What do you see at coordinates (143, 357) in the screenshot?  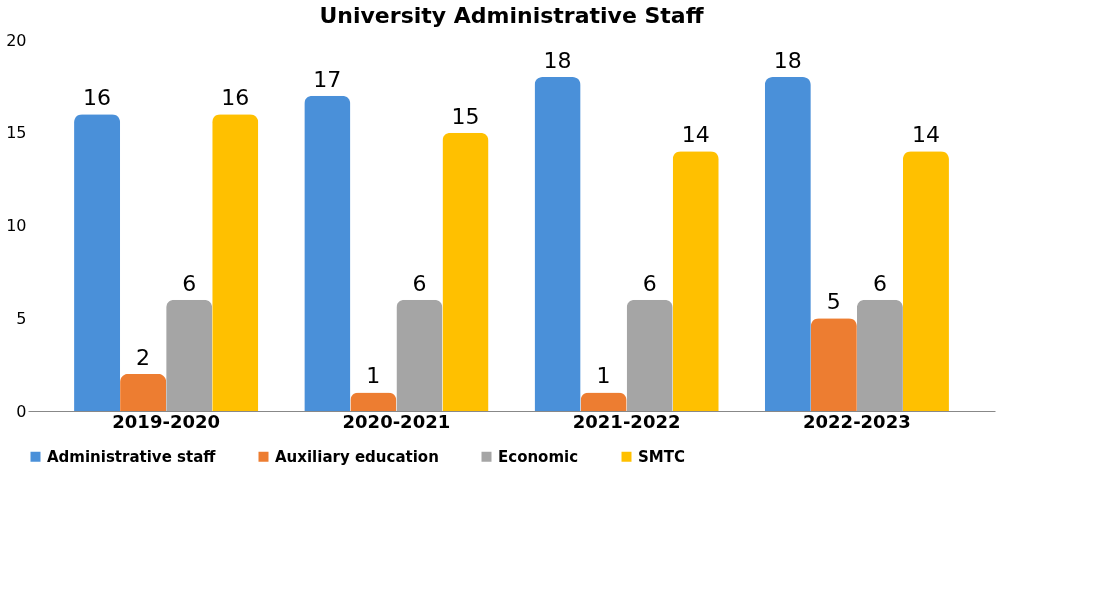 I see `data-label: 2` at bounding box center [143, 357].